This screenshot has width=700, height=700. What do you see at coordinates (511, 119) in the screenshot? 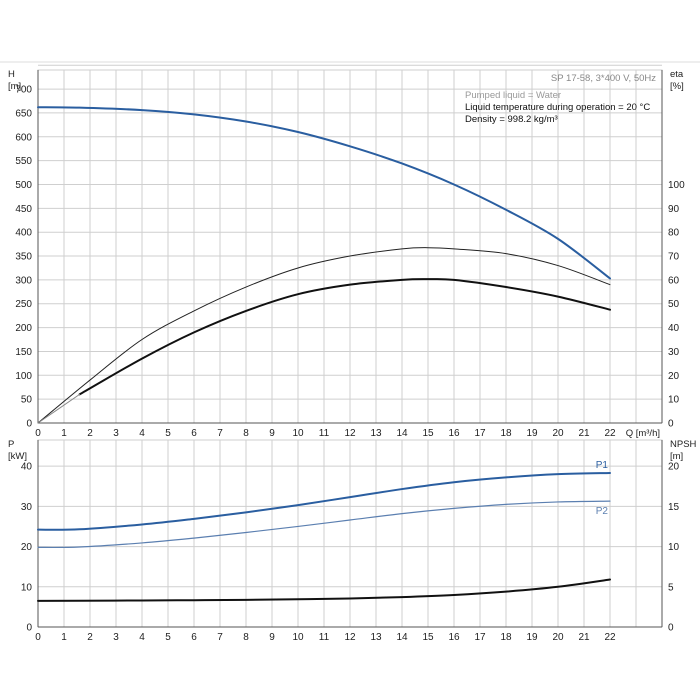
I see `chart-note: Density = 998.2 kg/m³` at bounding box center [511, 119].